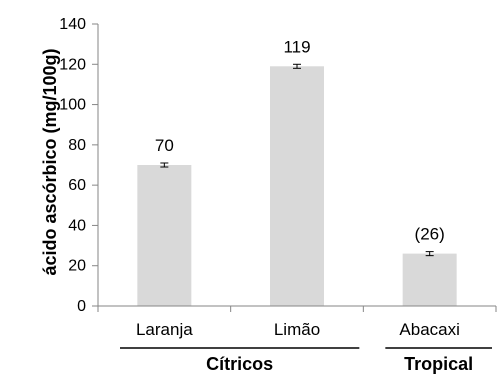  What do you see at coordinates (72, 24) in the screenshot?
I see `y-tick-label: 140` at bounding box center [72, 24].